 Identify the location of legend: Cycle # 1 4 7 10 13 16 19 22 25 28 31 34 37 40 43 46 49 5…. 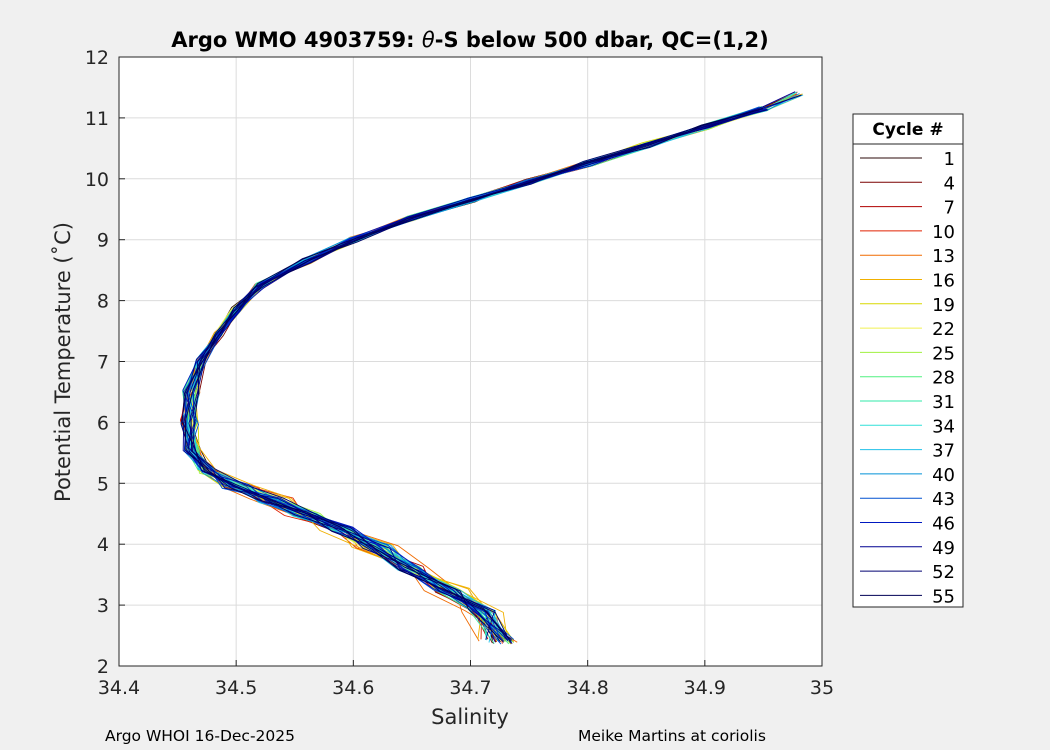
(908, 360).